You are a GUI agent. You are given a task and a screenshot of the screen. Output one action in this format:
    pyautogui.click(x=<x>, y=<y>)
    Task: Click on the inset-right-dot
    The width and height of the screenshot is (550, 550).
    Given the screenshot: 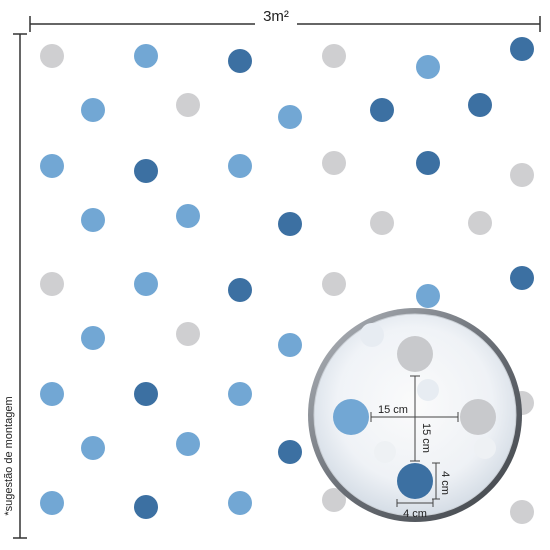 What is the action you would take?
    pyautogui.click(x=478, y=417)
    